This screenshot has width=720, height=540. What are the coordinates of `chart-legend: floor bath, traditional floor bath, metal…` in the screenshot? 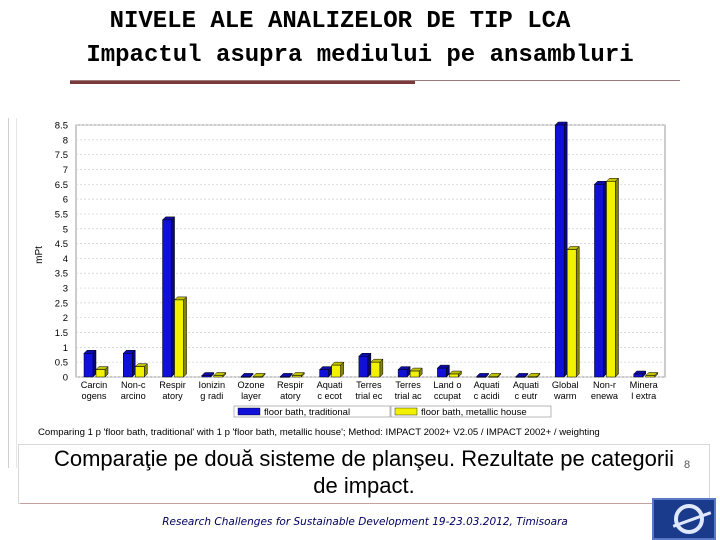 It's located at (392, 411).